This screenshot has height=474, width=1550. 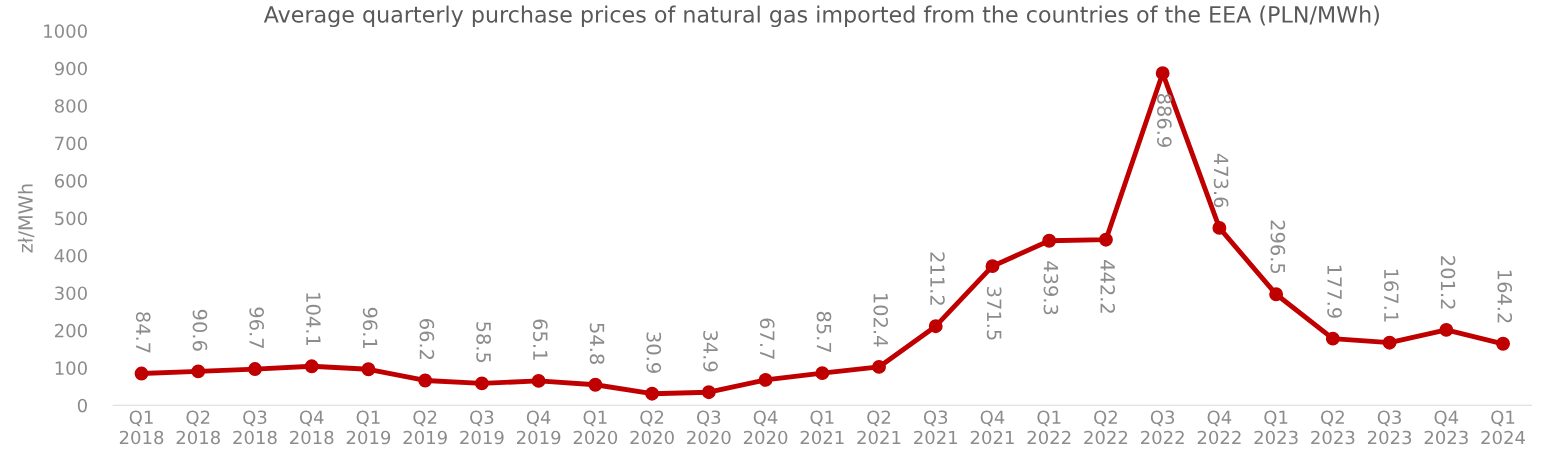 I want to click on y-tick-label: 100, so click(x=71, y=368).